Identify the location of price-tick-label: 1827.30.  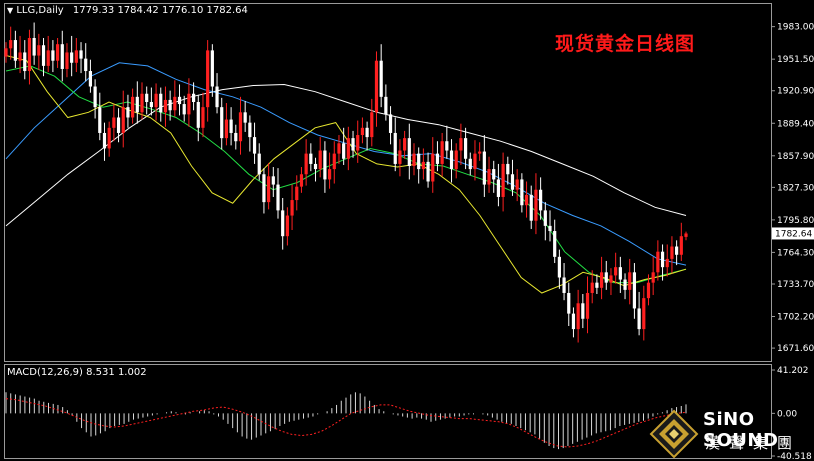
(795, 188).